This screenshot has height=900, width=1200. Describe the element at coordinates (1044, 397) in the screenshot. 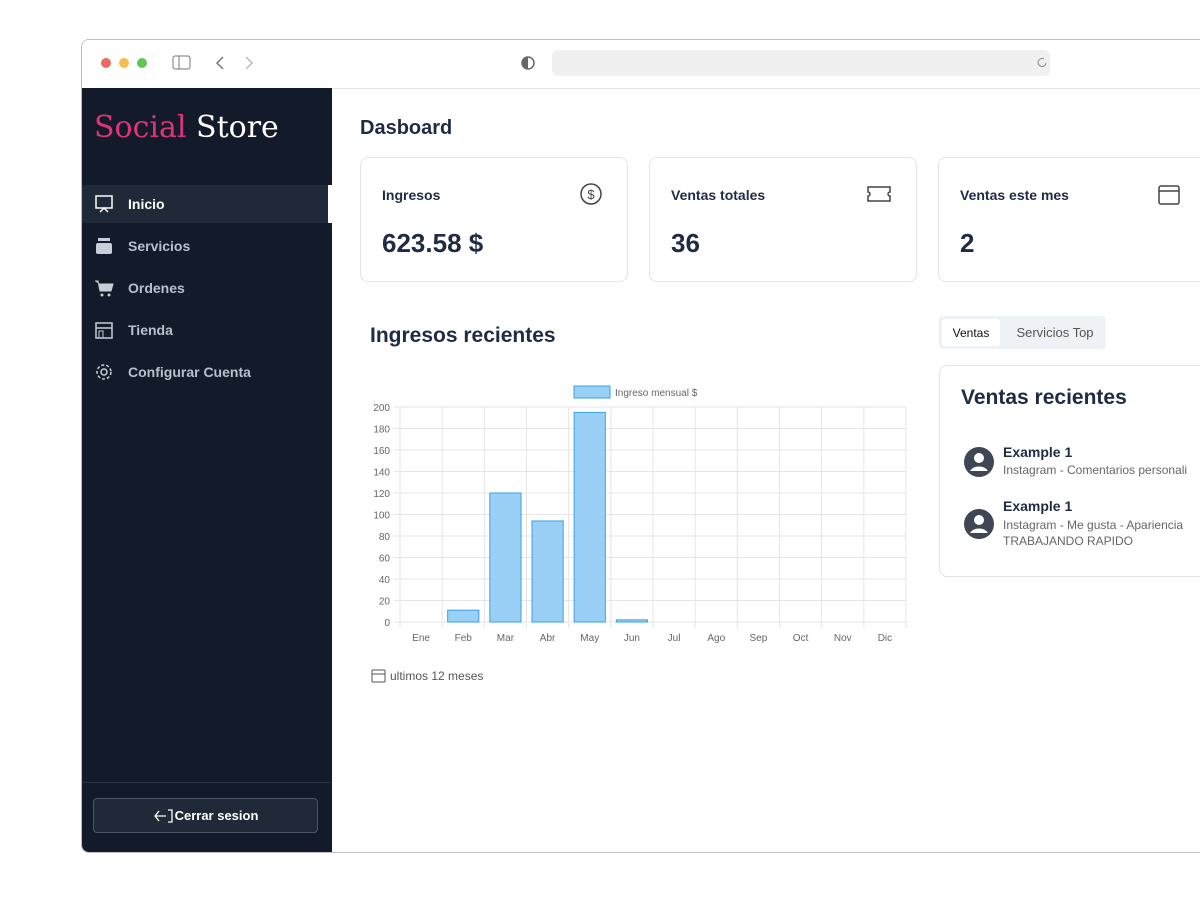

I see `recent-title: Ventas recientes` at that location.